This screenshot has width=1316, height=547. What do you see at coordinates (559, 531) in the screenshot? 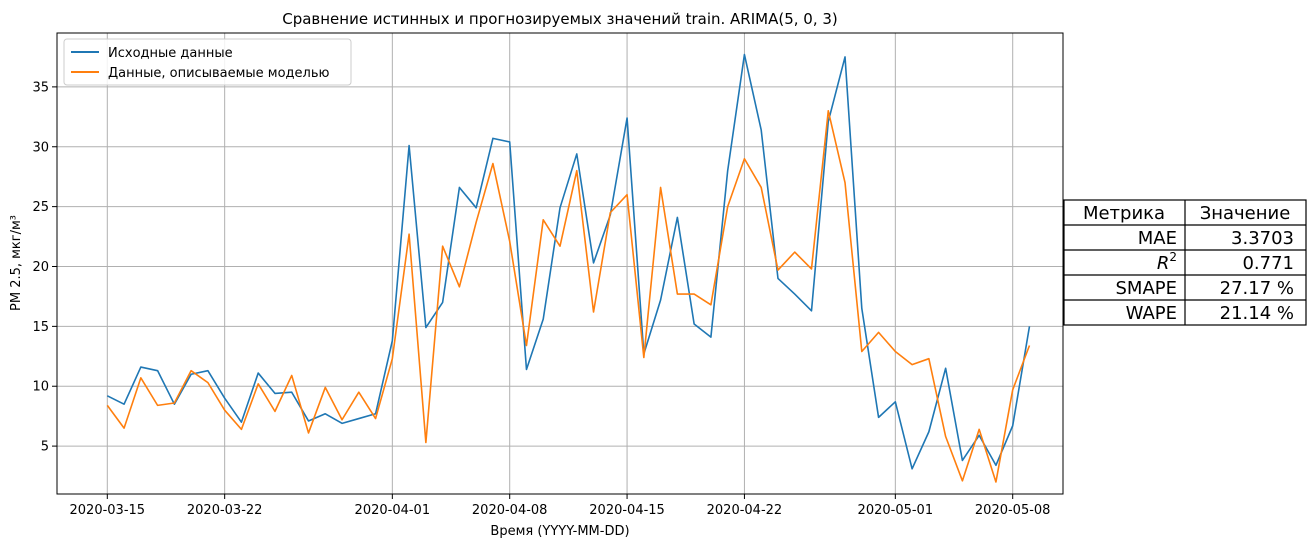
I see `x-axis-label: Время (YYYY-MM-DD)` at bounding box center [559, 531].